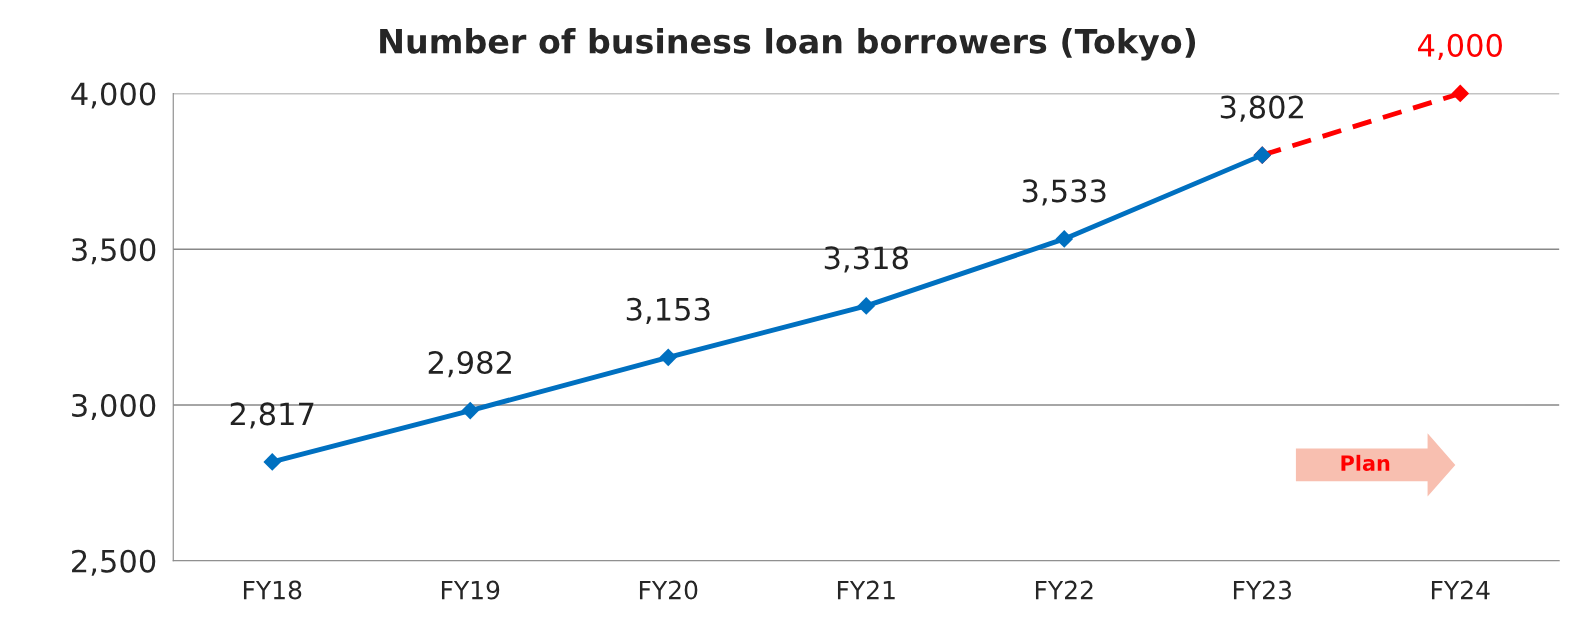 The height and width of the screenshot is (623, 1575). I want to click on x-tick-label: FY18, so click(272, 590).